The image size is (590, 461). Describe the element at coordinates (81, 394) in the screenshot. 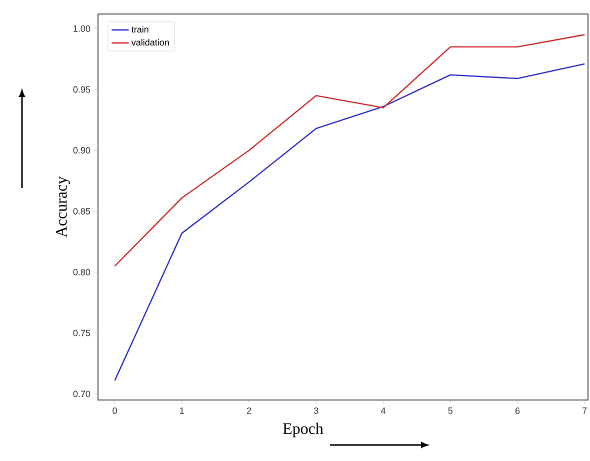

I see `y-tick-label: 0.70` at that location.